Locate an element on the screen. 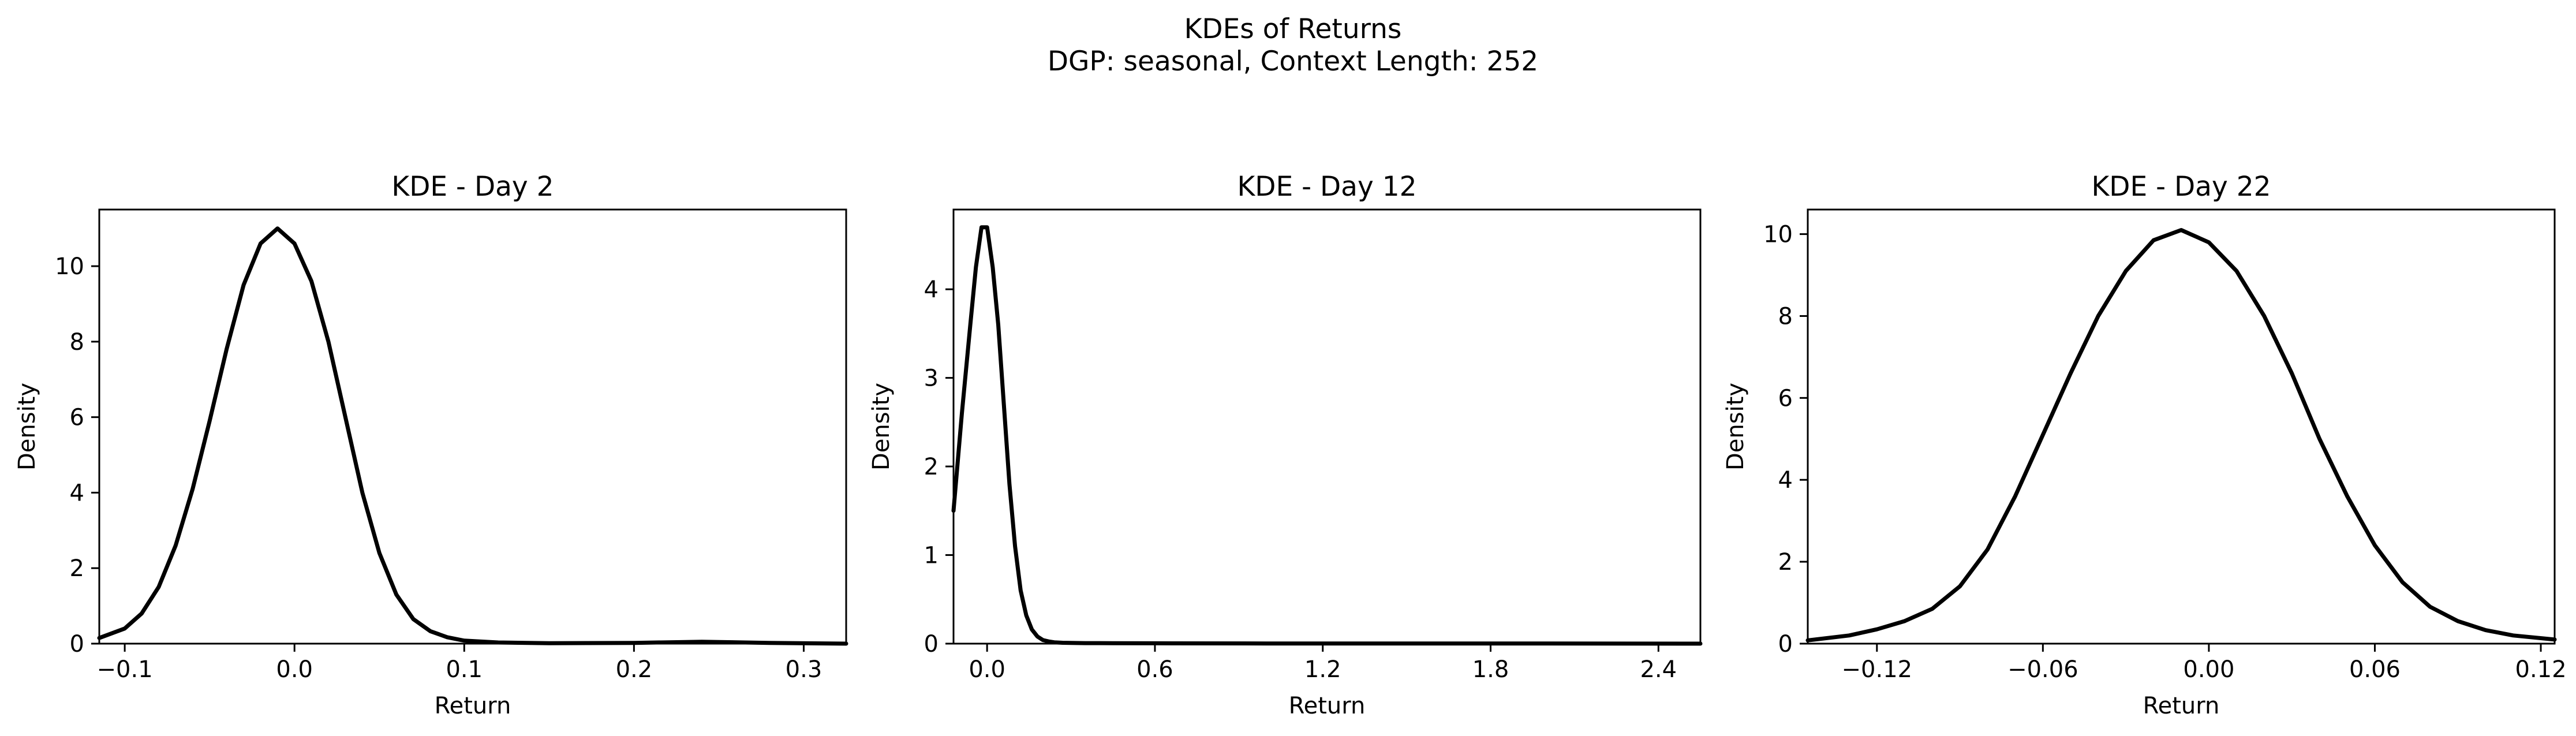 Image resolution: width=2576 pixels, height=736 pixels. x-tick-label: −0.06 is located at coordinates (2042, 669).